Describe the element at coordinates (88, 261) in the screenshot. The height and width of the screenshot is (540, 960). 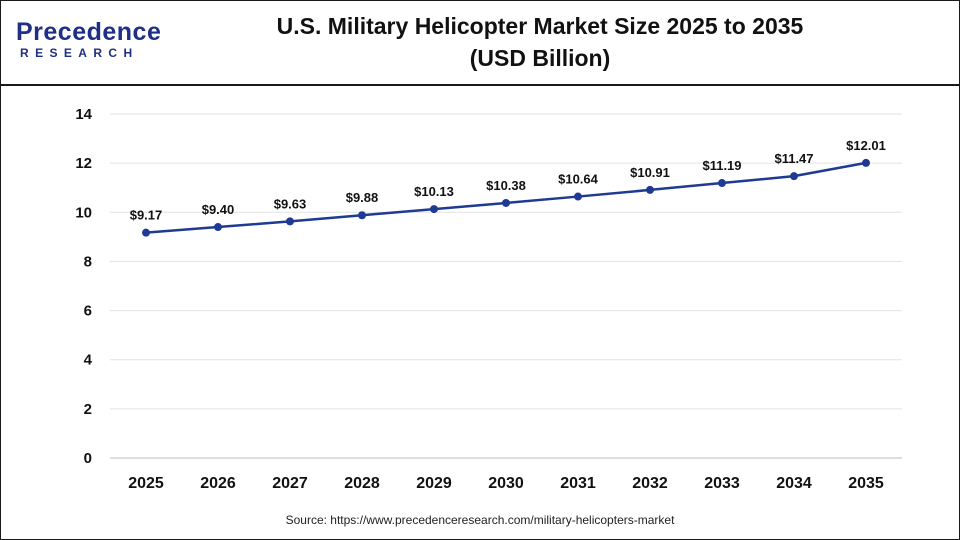
I see `y-tick-label: 8` at that location.